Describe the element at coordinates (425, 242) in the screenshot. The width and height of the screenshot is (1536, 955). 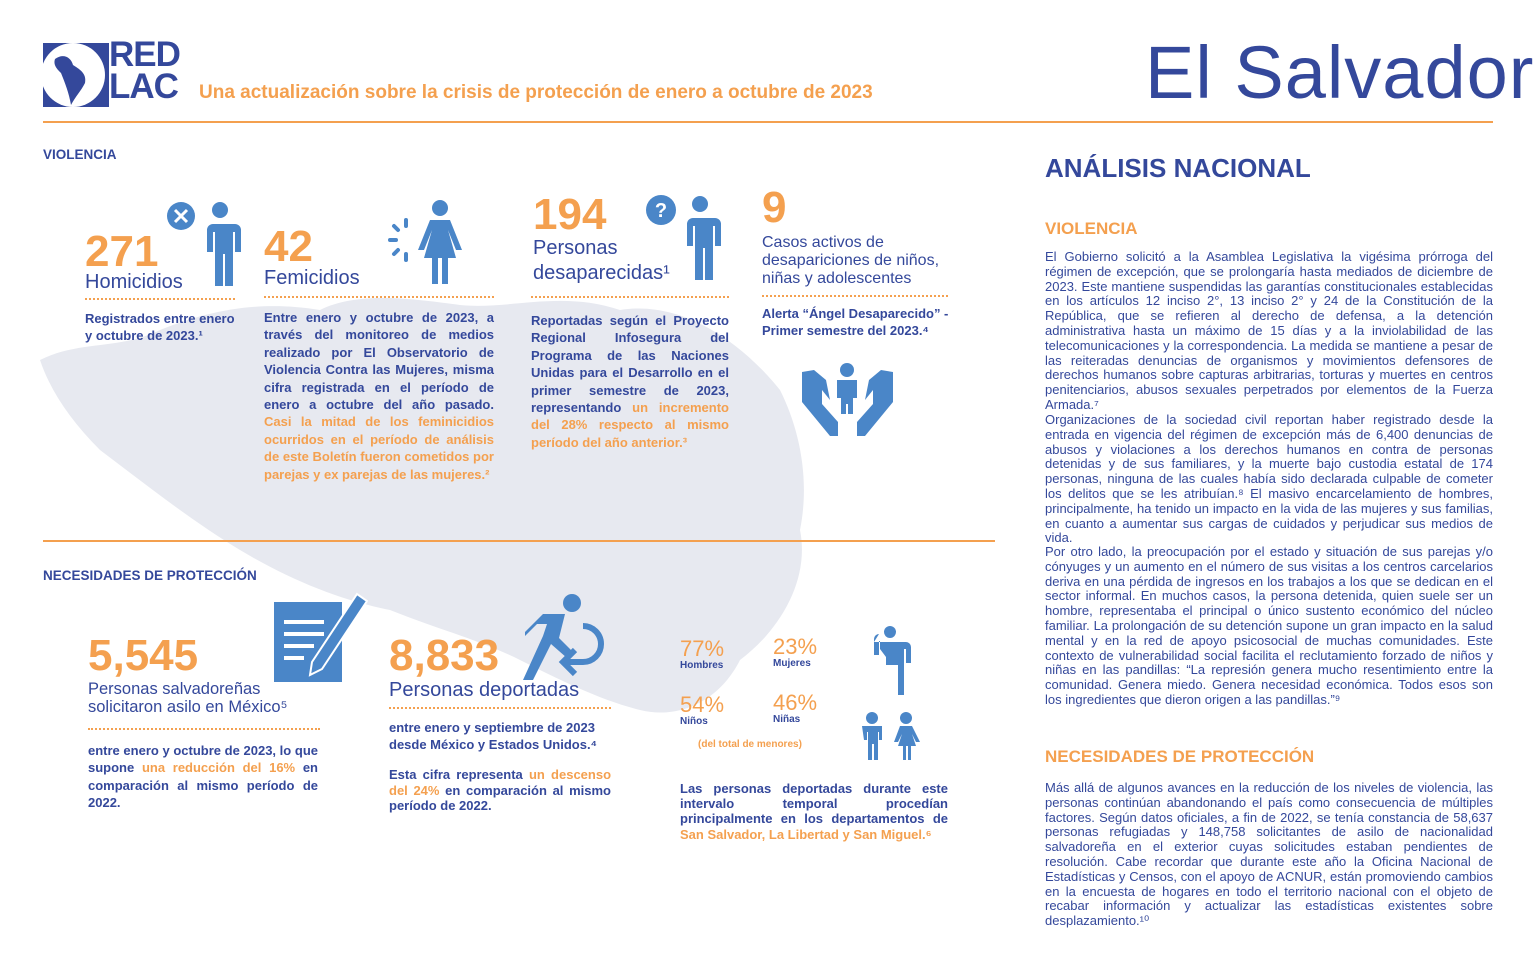
I see `woman-icon` at that location.